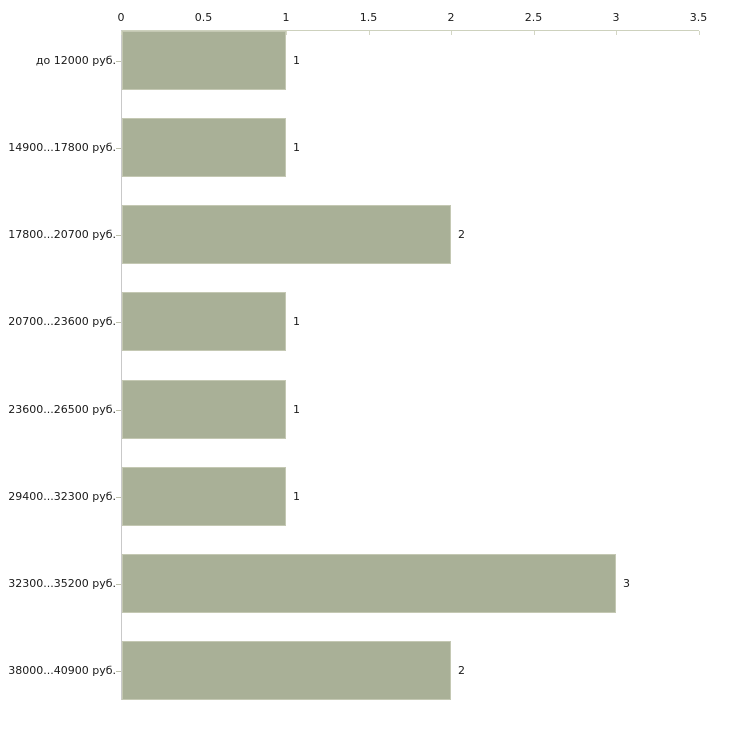 Image resolution: width=730 pixels, height=730 pixels. What do you see at coordinates (62, 583) in the screenshot?
I see `category-label: 32300...35200 руб.` at bounding box center [62, 583].